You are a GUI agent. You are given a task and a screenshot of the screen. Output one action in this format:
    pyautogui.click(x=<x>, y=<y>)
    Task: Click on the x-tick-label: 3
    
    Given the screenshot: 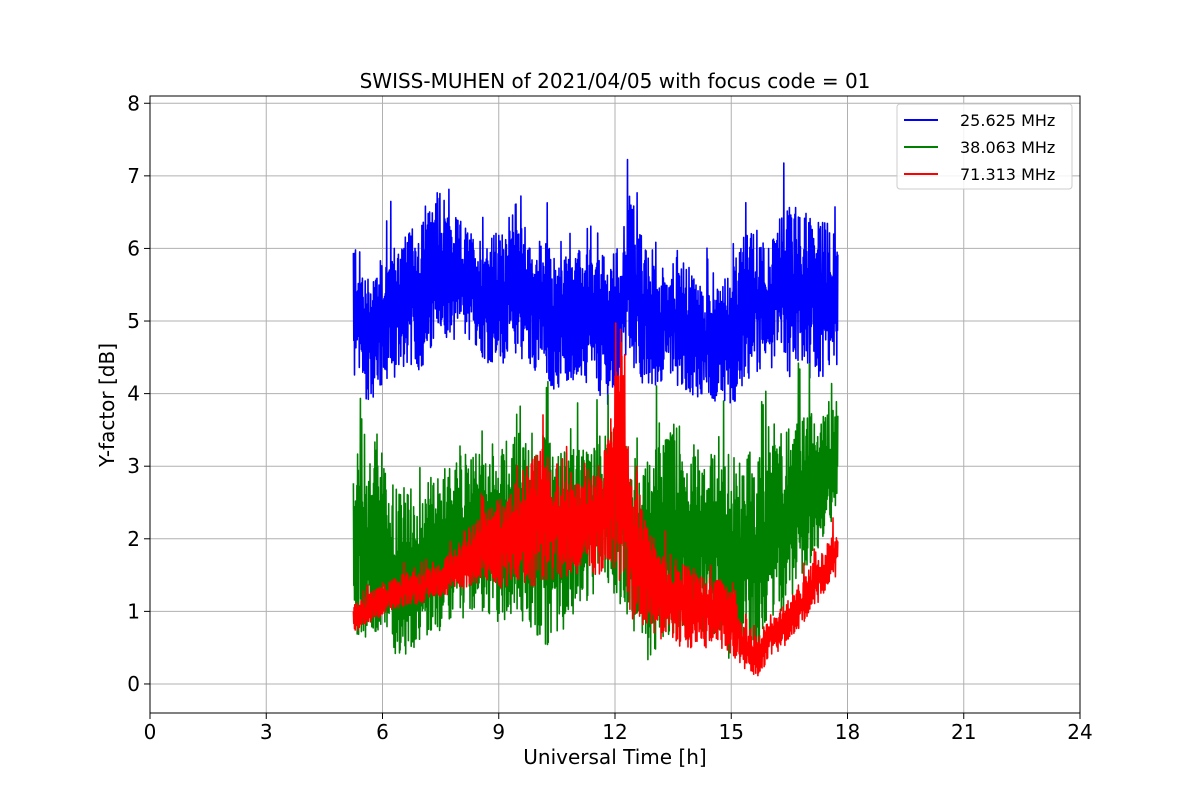 What is the action you would take?
    pyautogui.click(x=266, y=732)
    